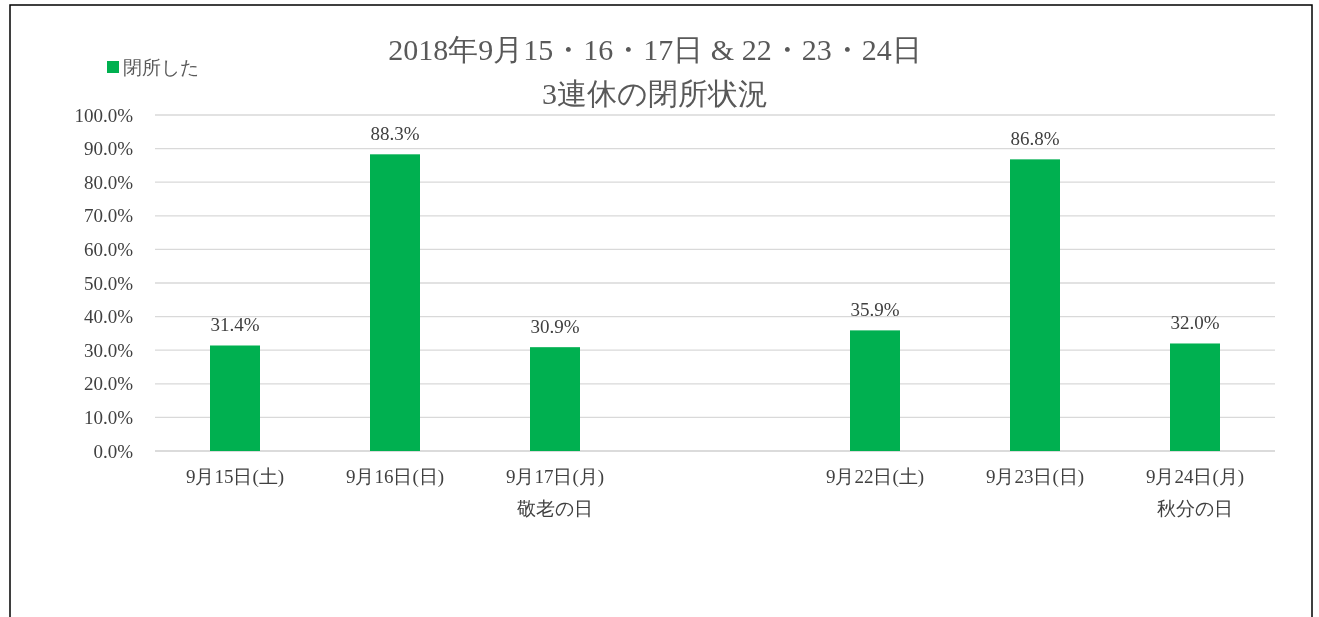 The height and width of the screenshot is (617, 1319). Describe the element at coordinates (108, 418) in the screenshot. I see `y-tick-label: 10.0%` at that location.